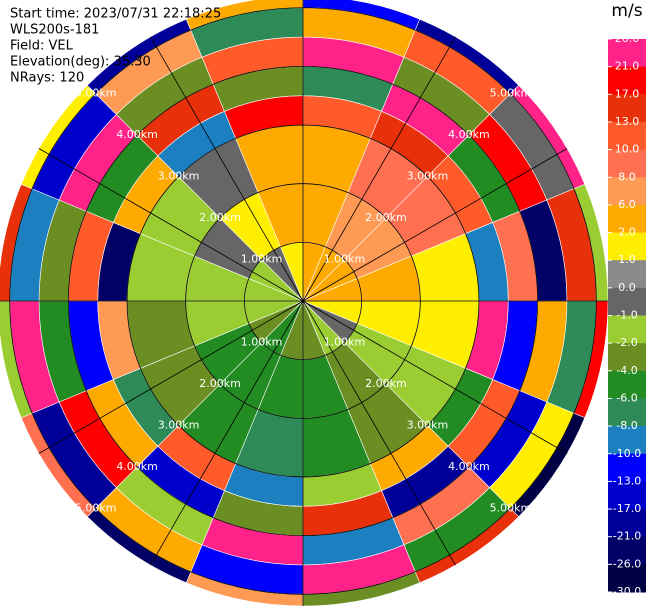  What do you see at coordinates (80, 62) in the screenshot?
I see `header-line: Elevation(deg): 35.30` at bounding box center [80, 62].